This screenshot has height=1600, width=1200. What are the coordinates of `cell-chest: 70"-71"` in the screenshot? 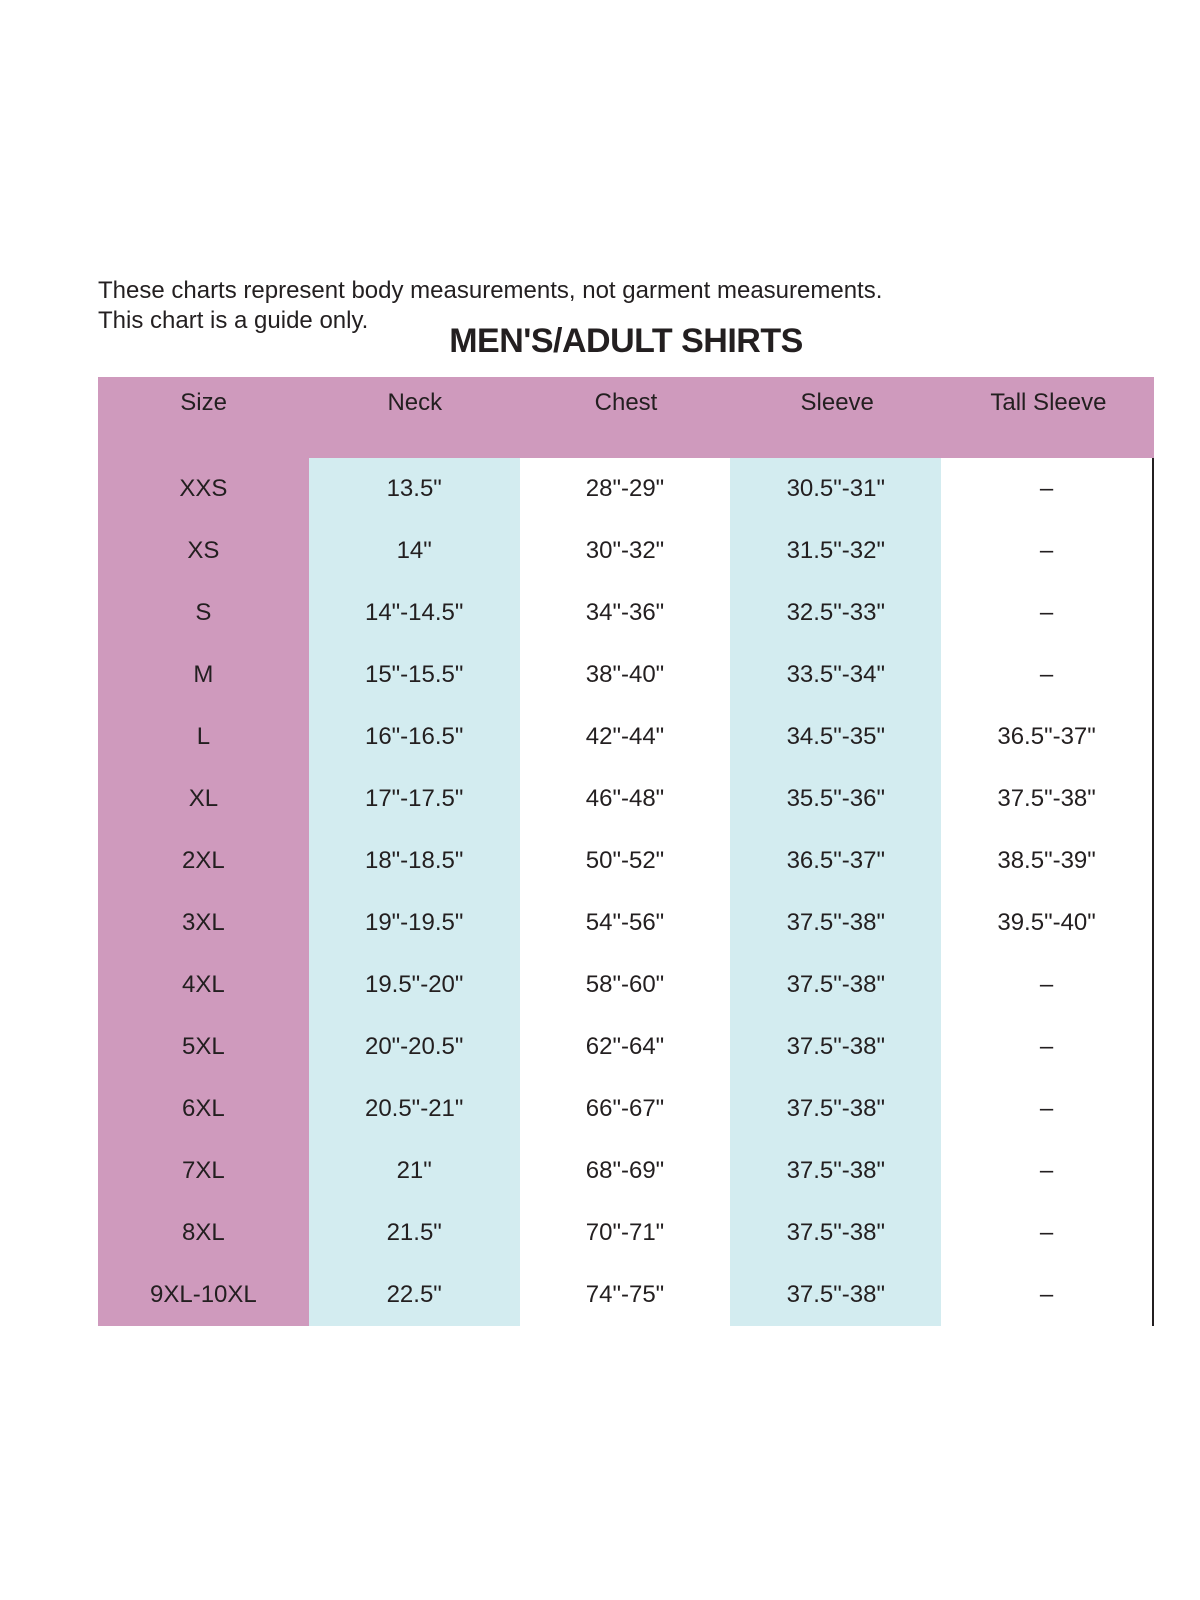 It's located at (625, 1233).